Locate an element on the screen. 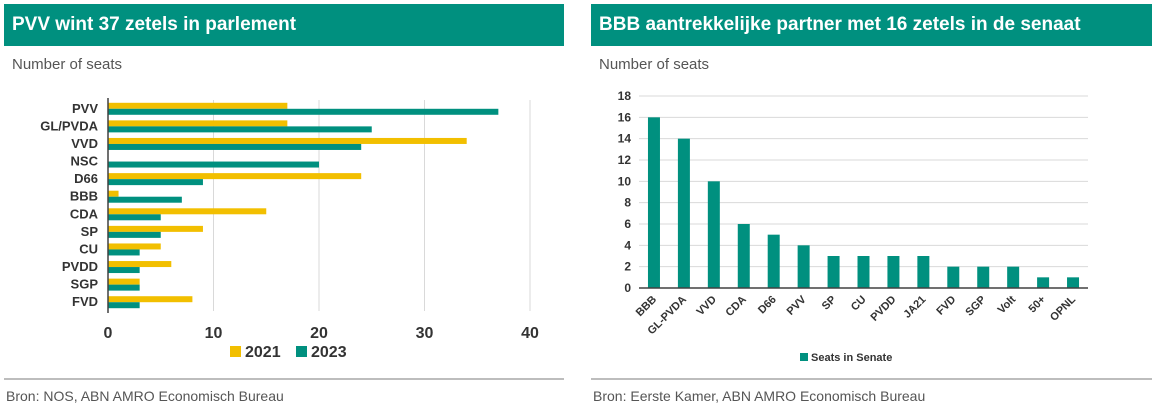  x-tick-label: 30 is located at coordinates (425, 333).